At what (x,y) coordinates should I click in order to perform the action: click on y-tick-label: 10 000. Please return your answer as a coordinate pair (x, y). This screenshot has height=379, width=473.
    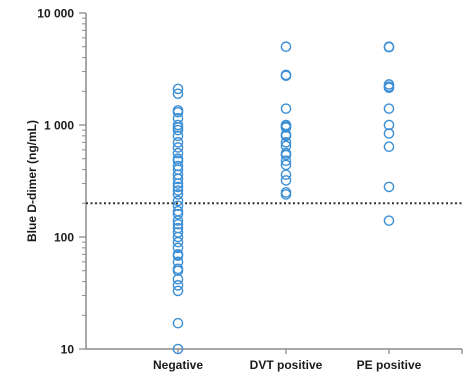
    Looking at the image, I should click on (55, 14).